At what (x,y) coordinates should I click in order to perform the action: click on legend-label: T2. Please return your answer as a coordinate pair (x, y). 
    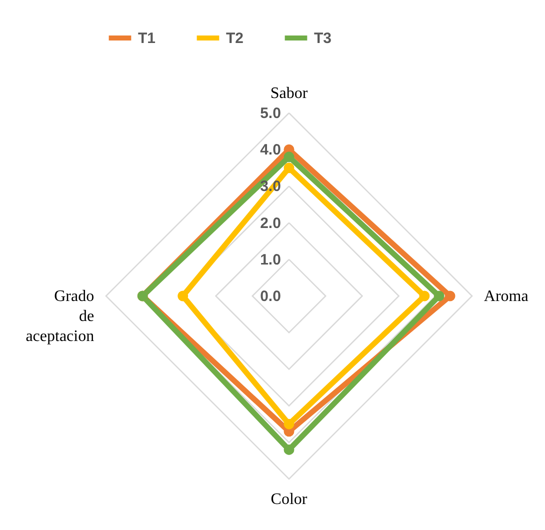
    Looking at the image, I should click on (235, 38).